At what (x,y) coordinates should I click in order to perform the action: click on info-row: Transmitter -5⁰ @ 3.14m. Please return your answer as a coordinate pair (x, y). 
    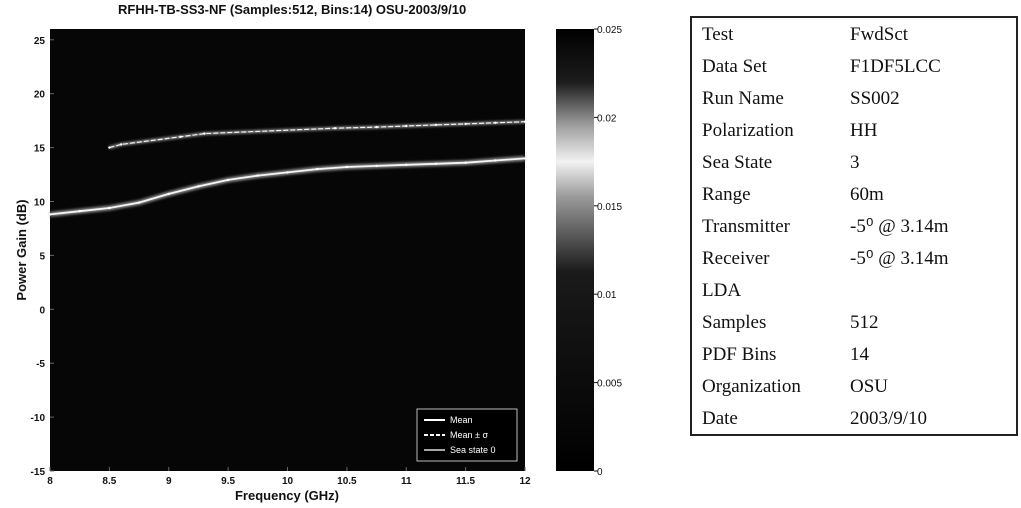
    Looking at the image, I should click on (854, 226).